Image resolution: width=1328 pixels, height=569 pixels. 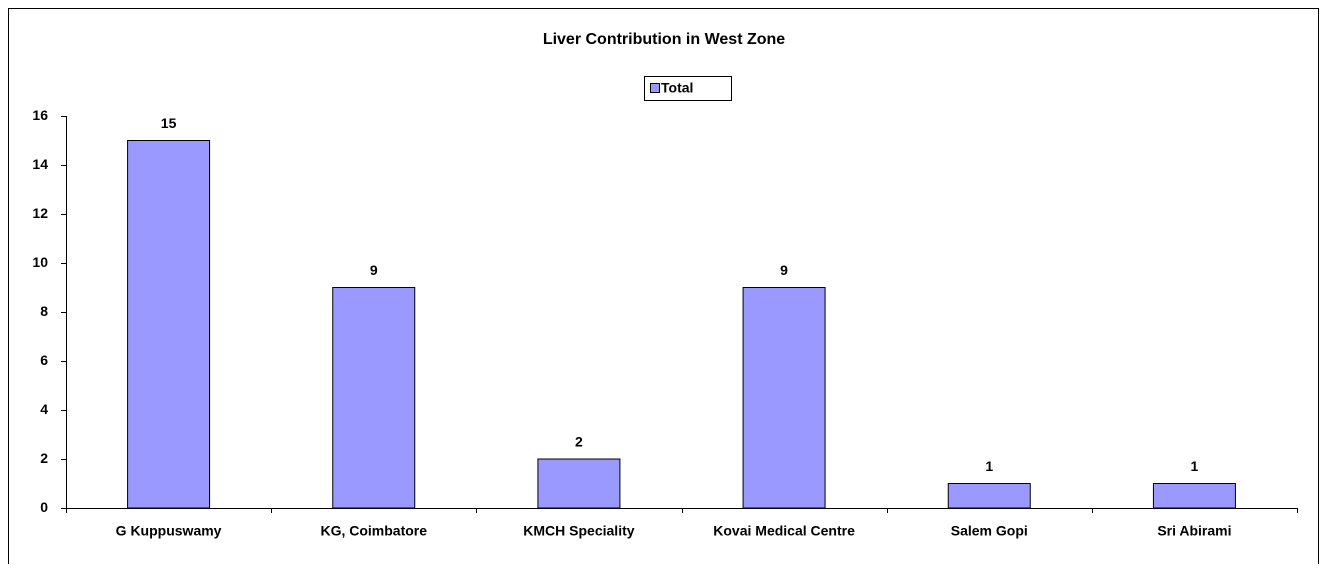 What do you see at coordinates (1194, 531) in the screenshot?
I see `x-tick-label: Sri Abirami` at bounding box center [1194, 531].